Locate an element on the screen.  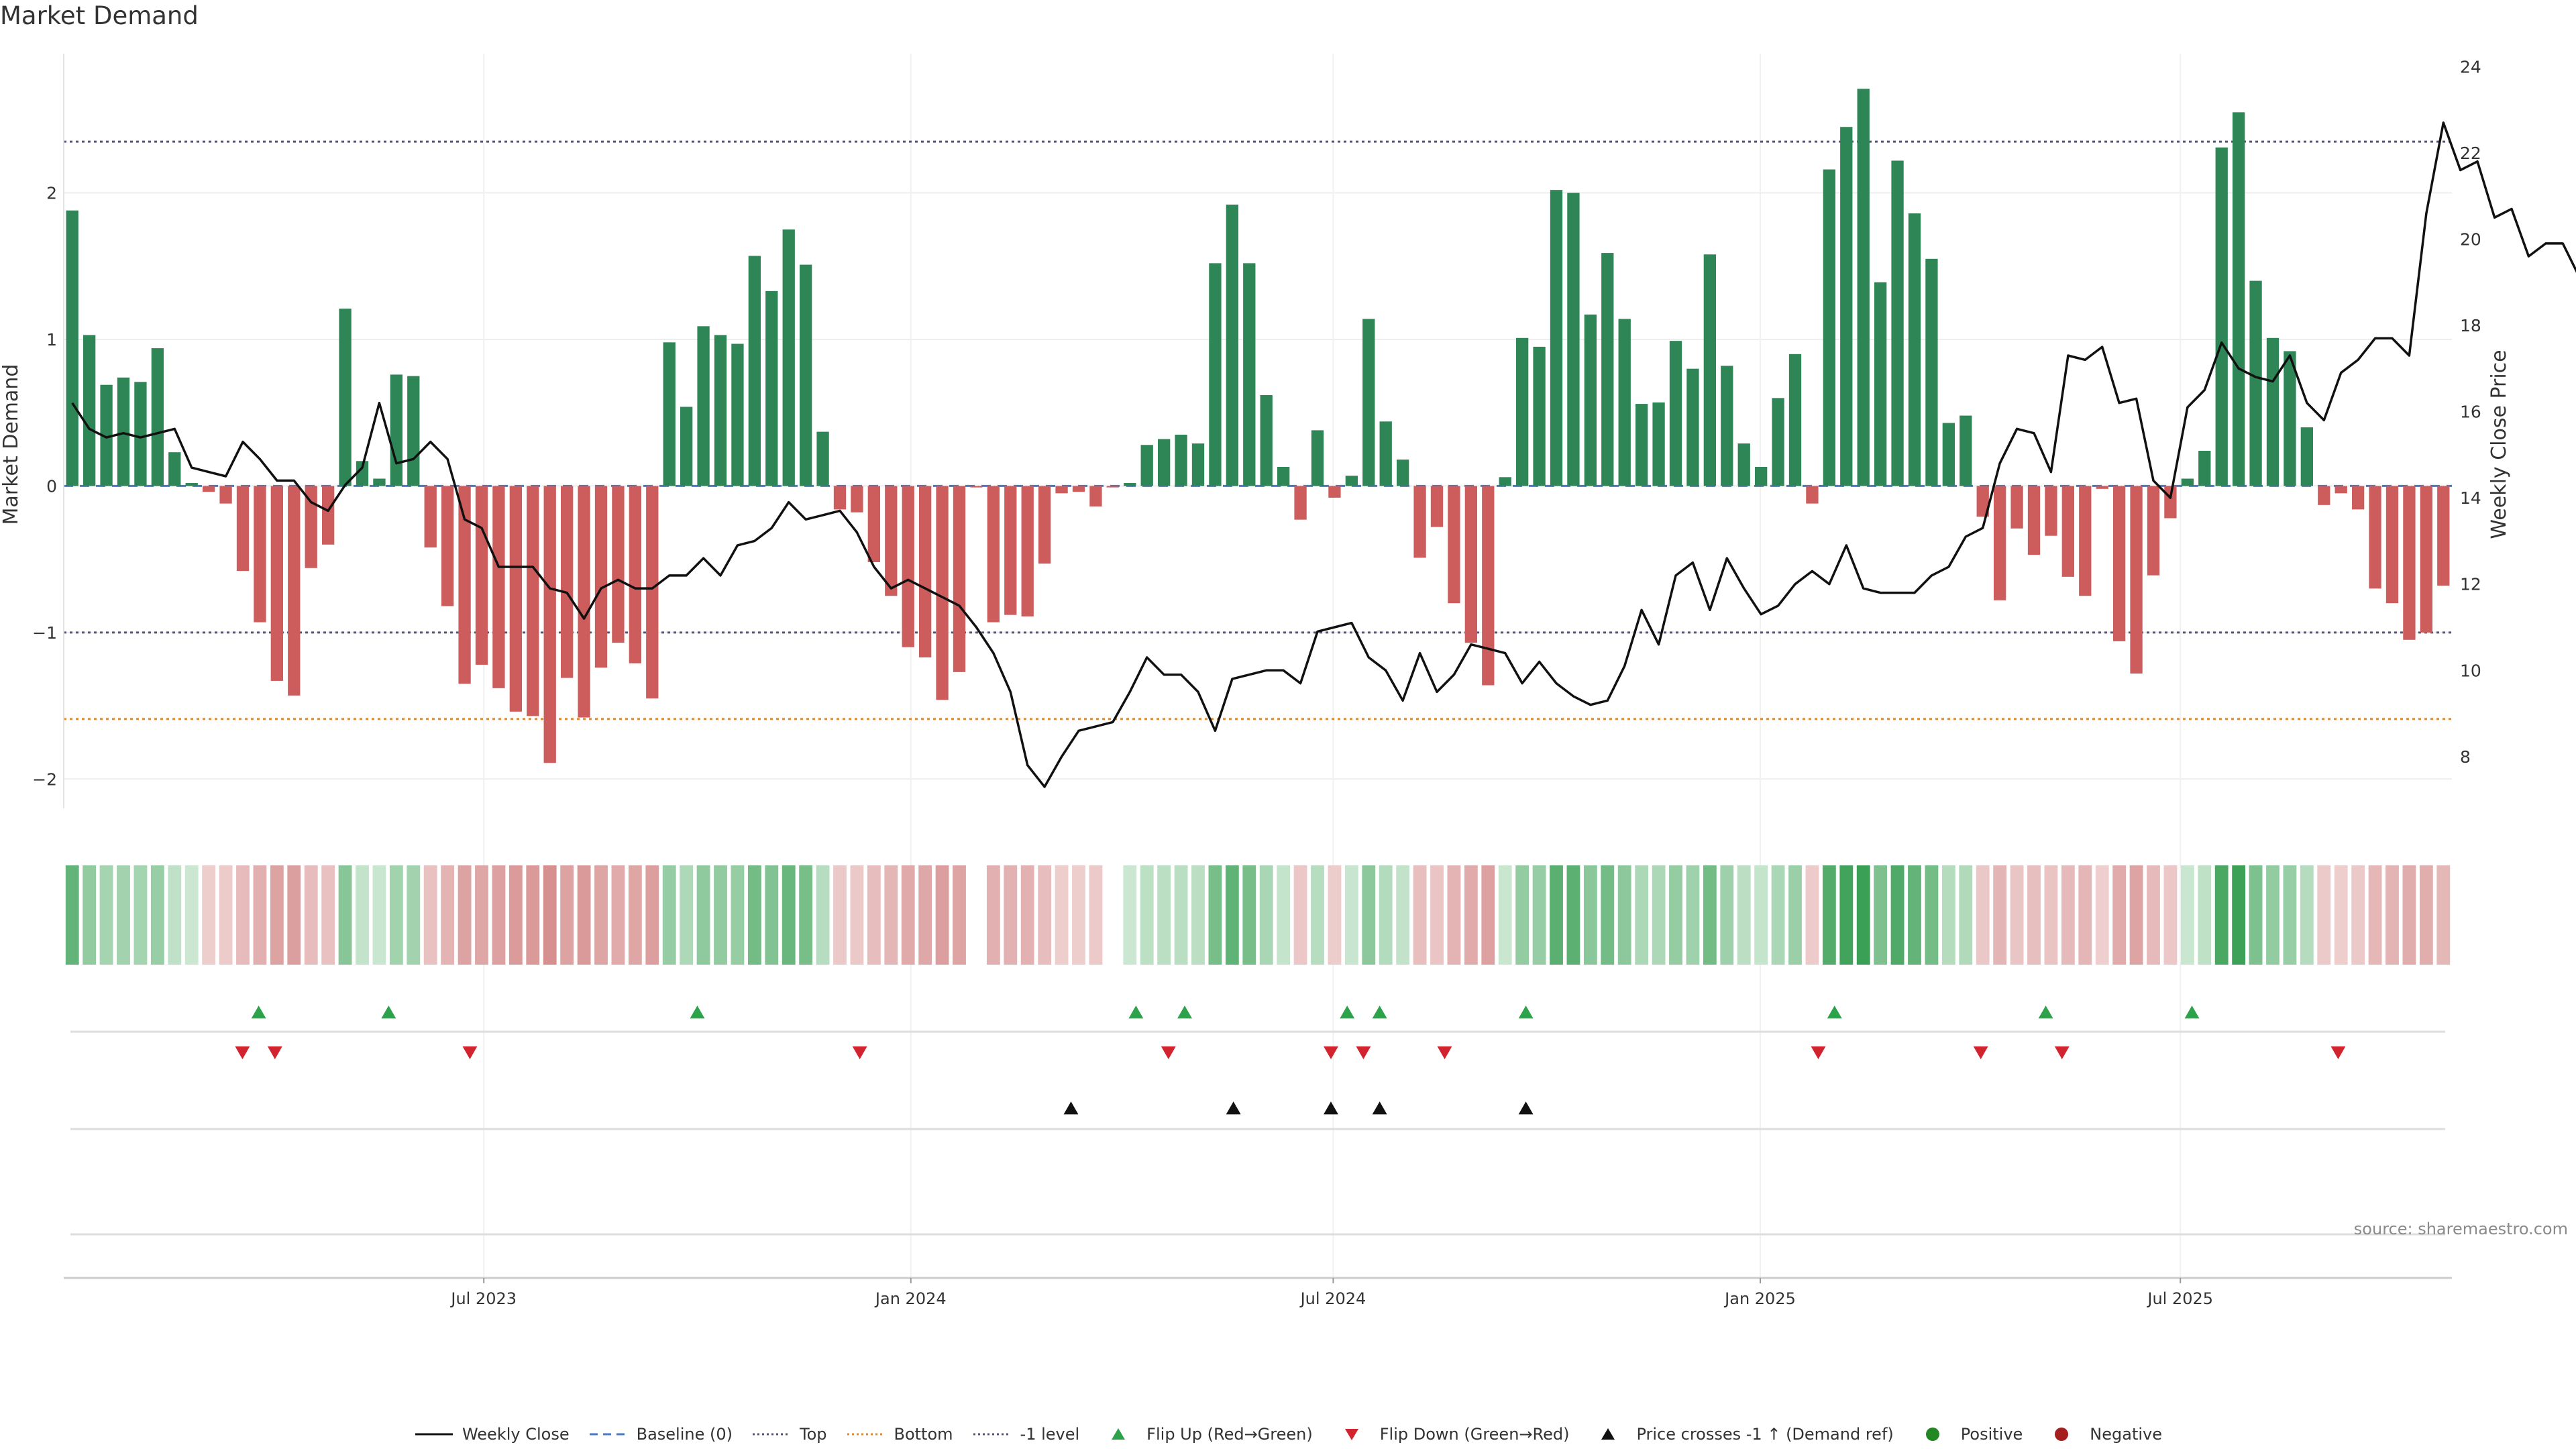
x-tick-label: Jul 2023 is located at coordinates (483, 1298).